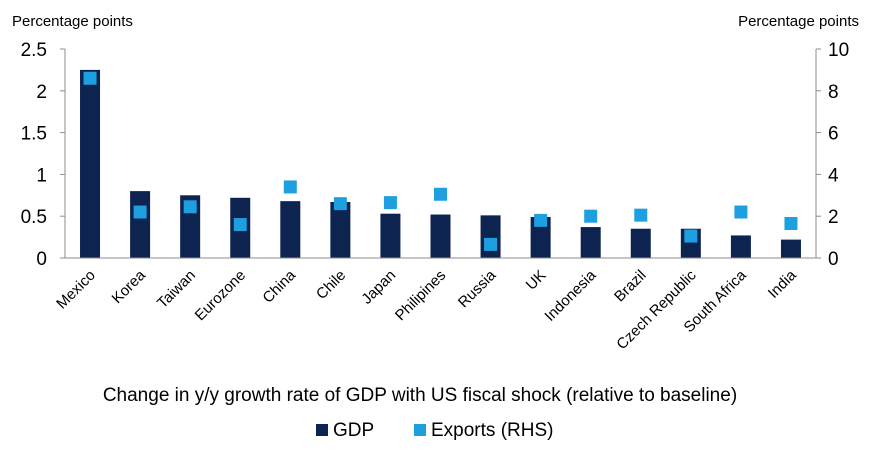 The image size is (872, 459). What do you see at coordinates (353, 430) in the screenshot?
I see `legend-gdp-label: GDP` at bounding box center [353, 430].